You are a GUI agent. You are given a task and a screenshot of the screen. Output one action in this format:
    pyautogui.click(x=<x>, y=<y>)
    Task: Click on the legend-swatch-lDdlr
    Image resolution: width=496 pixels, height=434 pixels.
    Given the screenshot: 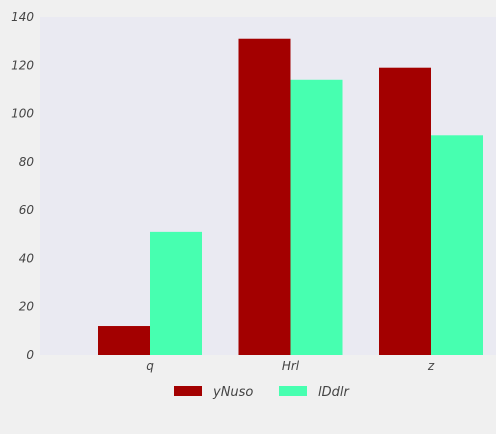 What is the action you would take?
    pyautogui.click(x=293, y=391)
    